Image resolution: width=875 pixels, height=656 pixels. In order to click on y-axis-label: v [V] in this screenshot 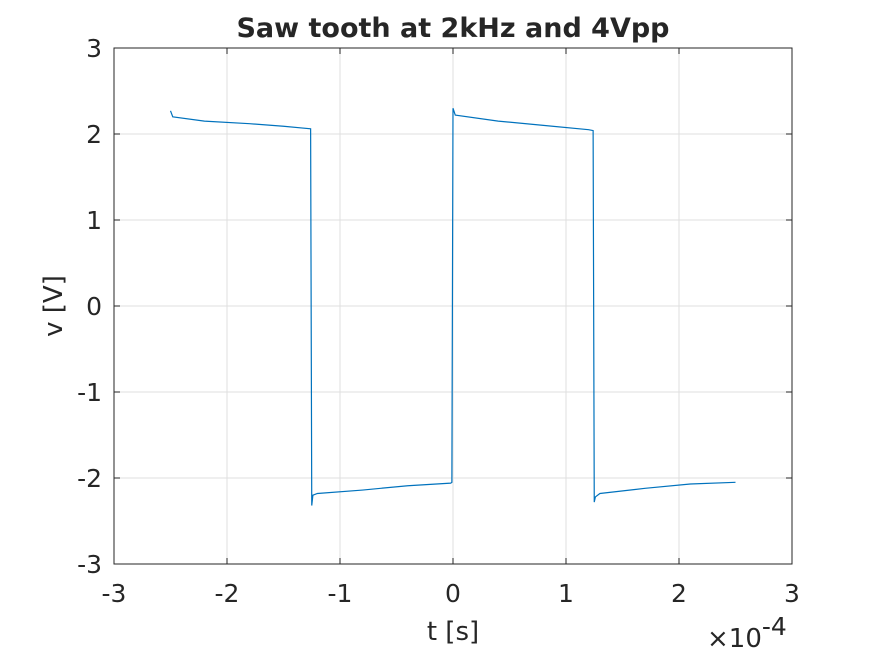, I will do `click(54, 306)`.